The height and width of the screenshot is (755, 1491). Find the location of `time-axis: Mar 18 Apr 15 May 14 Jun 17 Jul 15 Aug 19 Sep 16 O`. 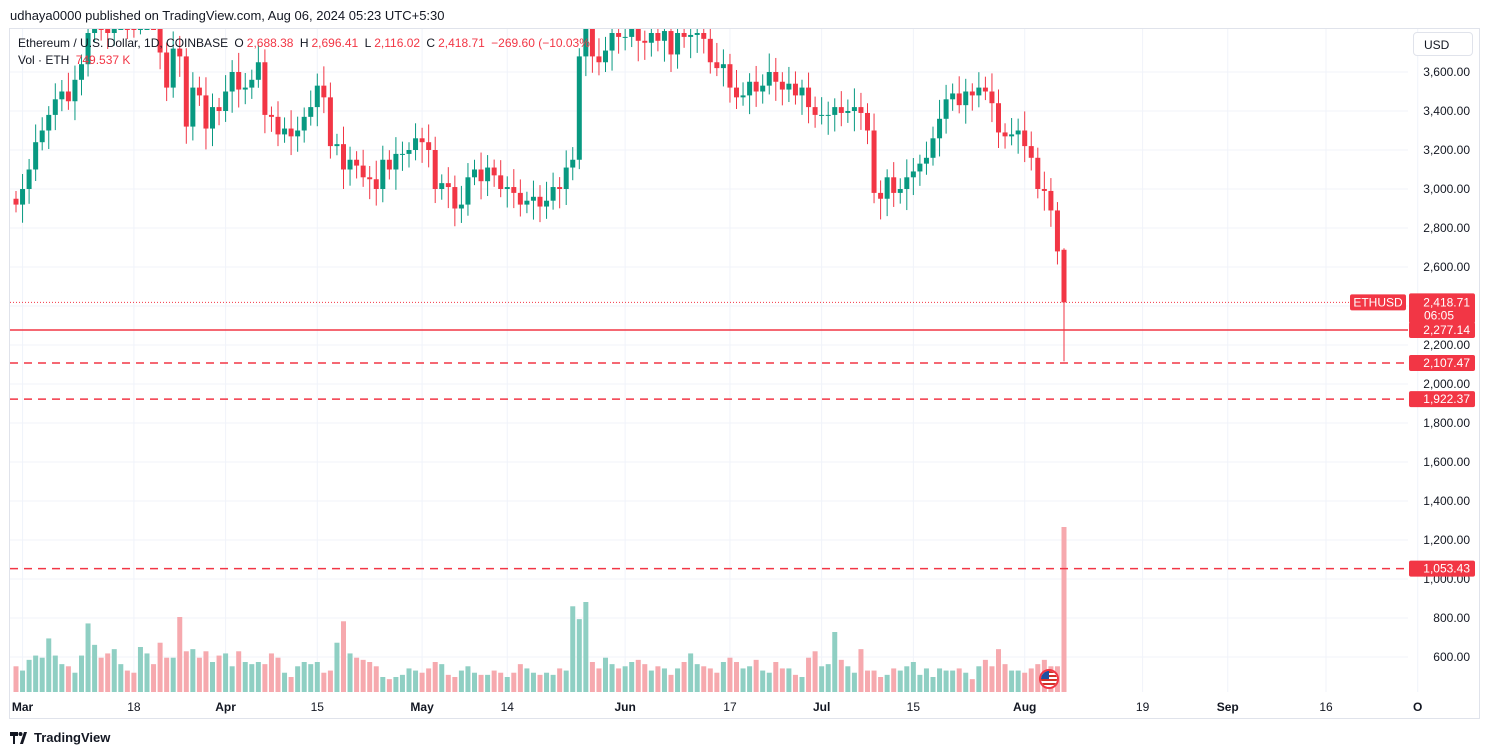

time-axis: Mar 18 Apr 15 May 14 Jun 17 Jul 15 Aug 19 Sep 16 O is located at coordinates (717, 707).